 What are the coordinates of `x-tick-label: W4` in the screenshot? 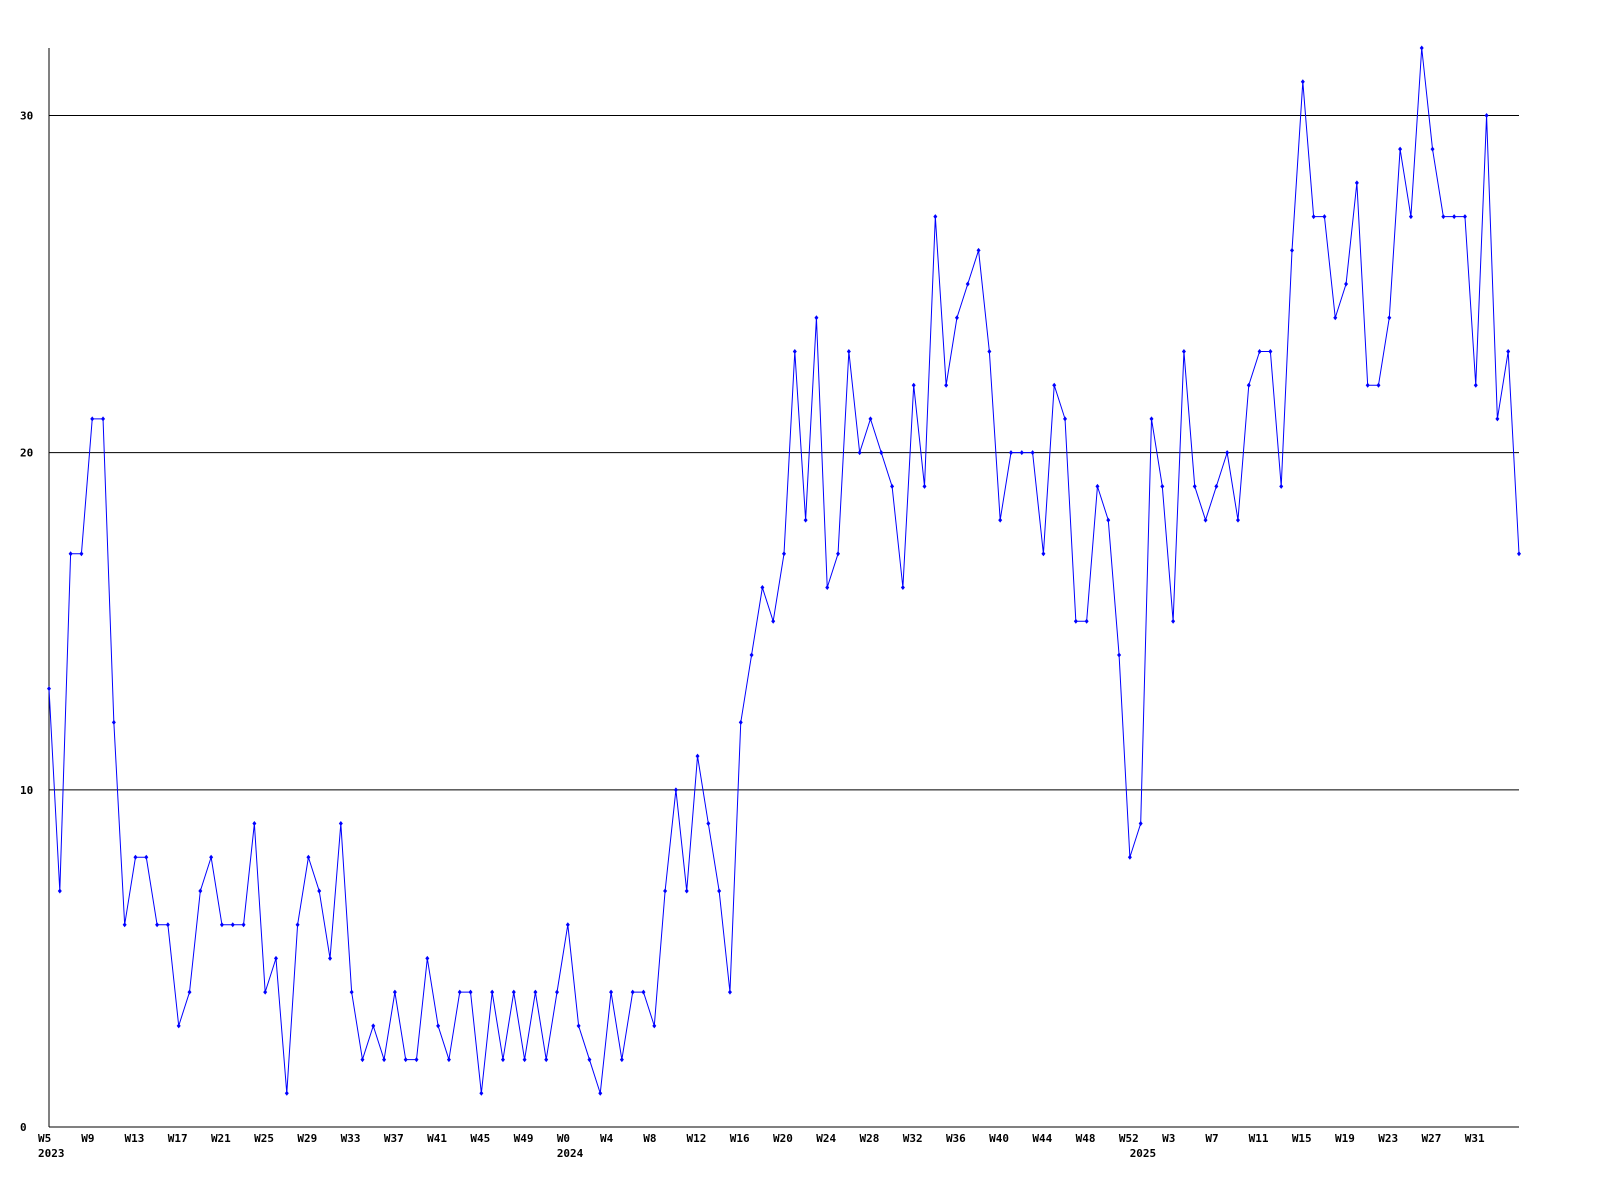 It's located at (607, 1138).